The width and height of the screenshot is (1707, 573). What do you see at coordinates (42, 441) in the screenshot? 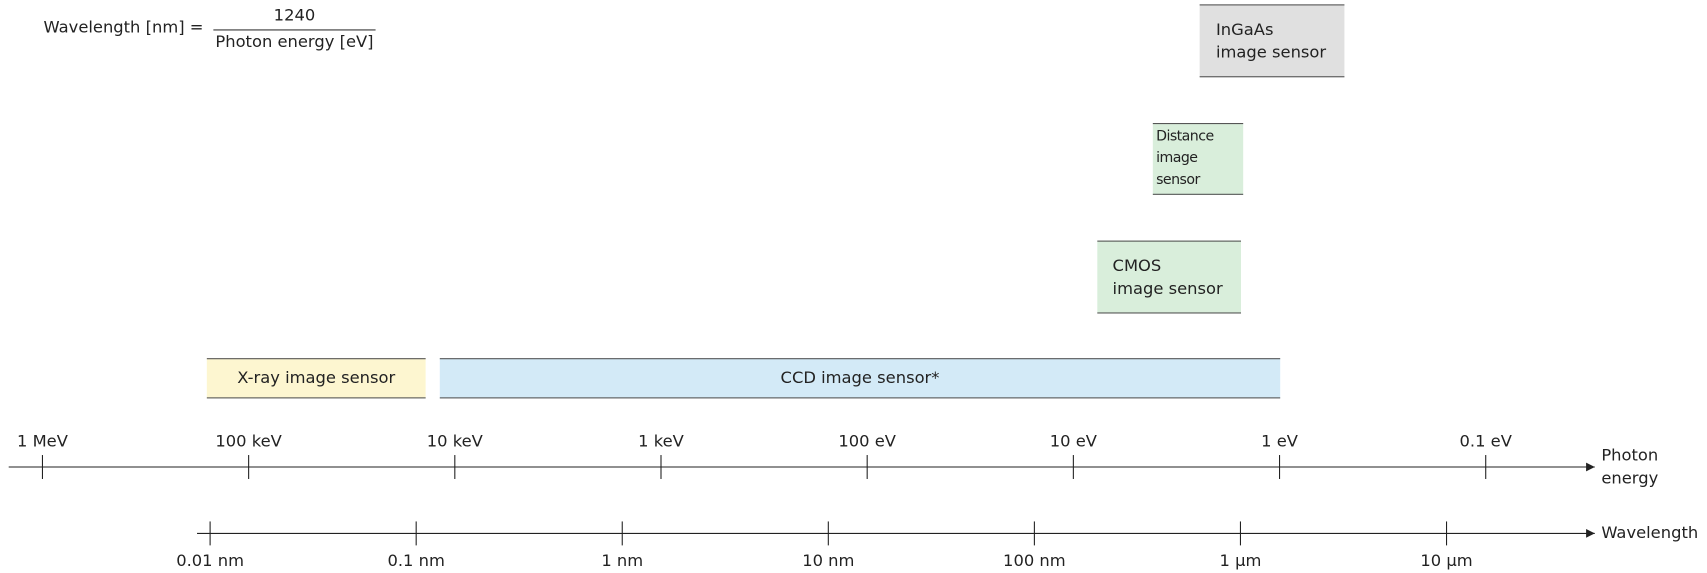
I see `energy-tick-label: 1 MeV` at bounding box center [42, 441].